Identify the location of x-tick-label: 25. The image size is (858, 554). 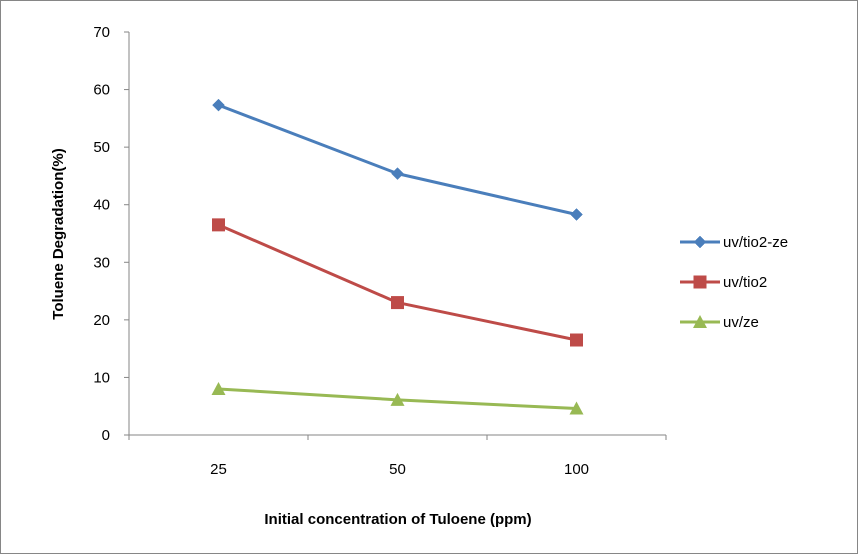
(218, 469).